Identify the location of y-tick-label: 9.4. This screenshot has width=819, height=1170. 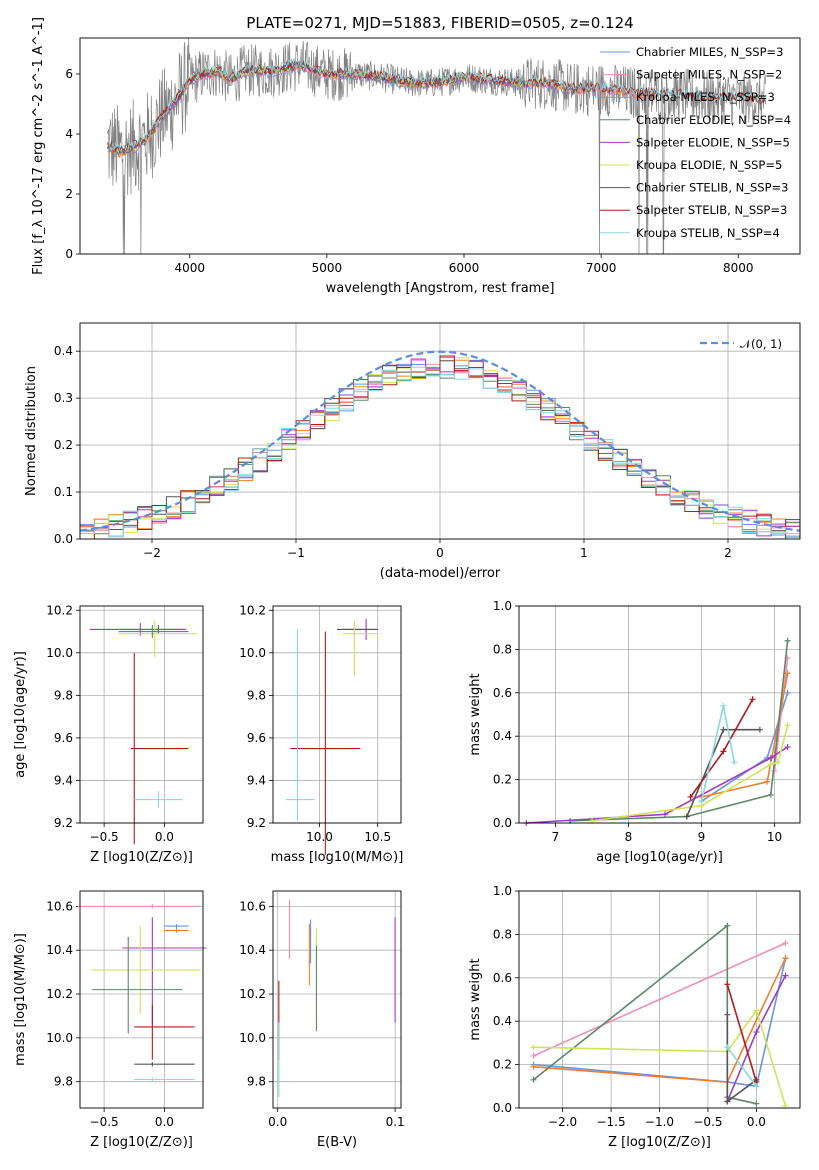
(63, 780).